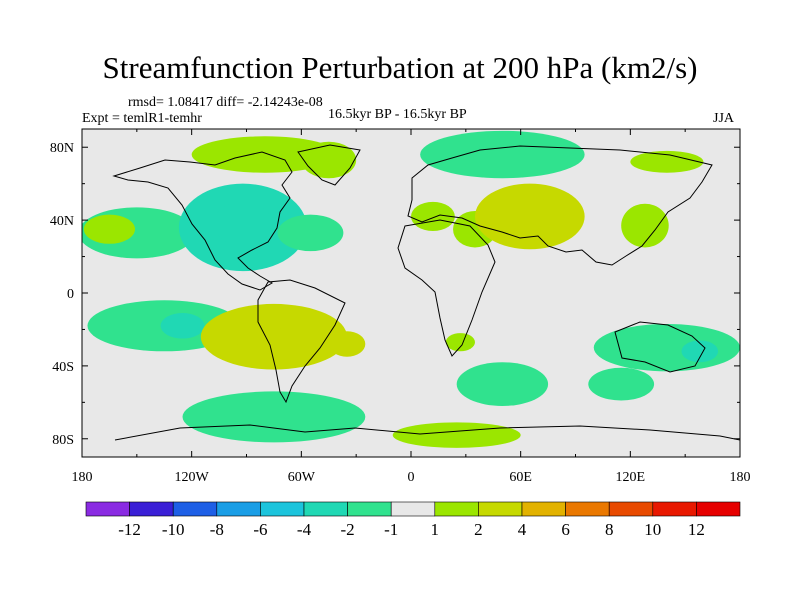 This screenshot has width=800, height=600. What do you see at coordinates (621, 384) in the screenshot?
I see `region-south-ocean-east-negative` at bounding box center [621, 384].